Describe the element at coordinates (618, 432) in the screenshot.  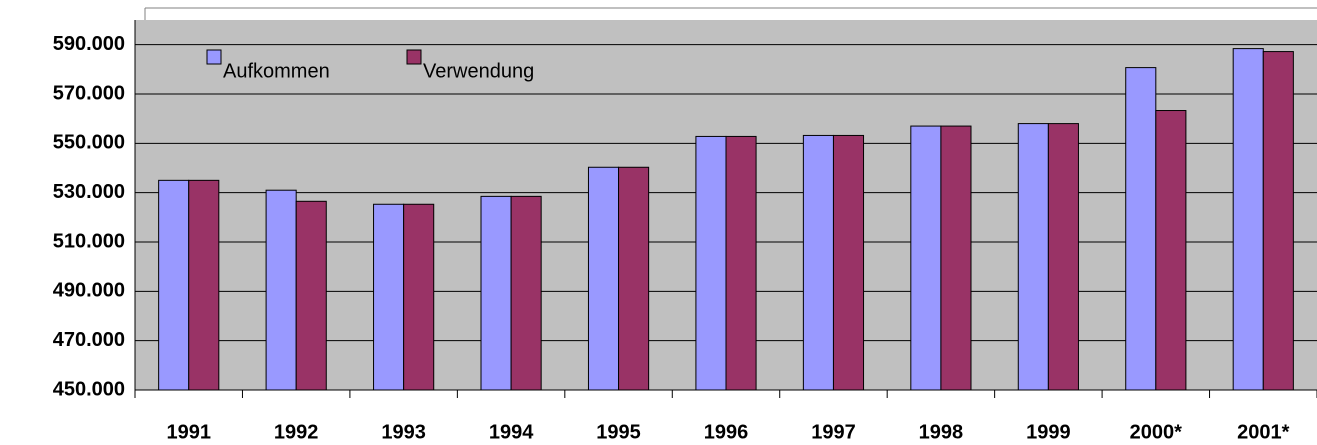
I see `x-tick-label: 1995` at that location.